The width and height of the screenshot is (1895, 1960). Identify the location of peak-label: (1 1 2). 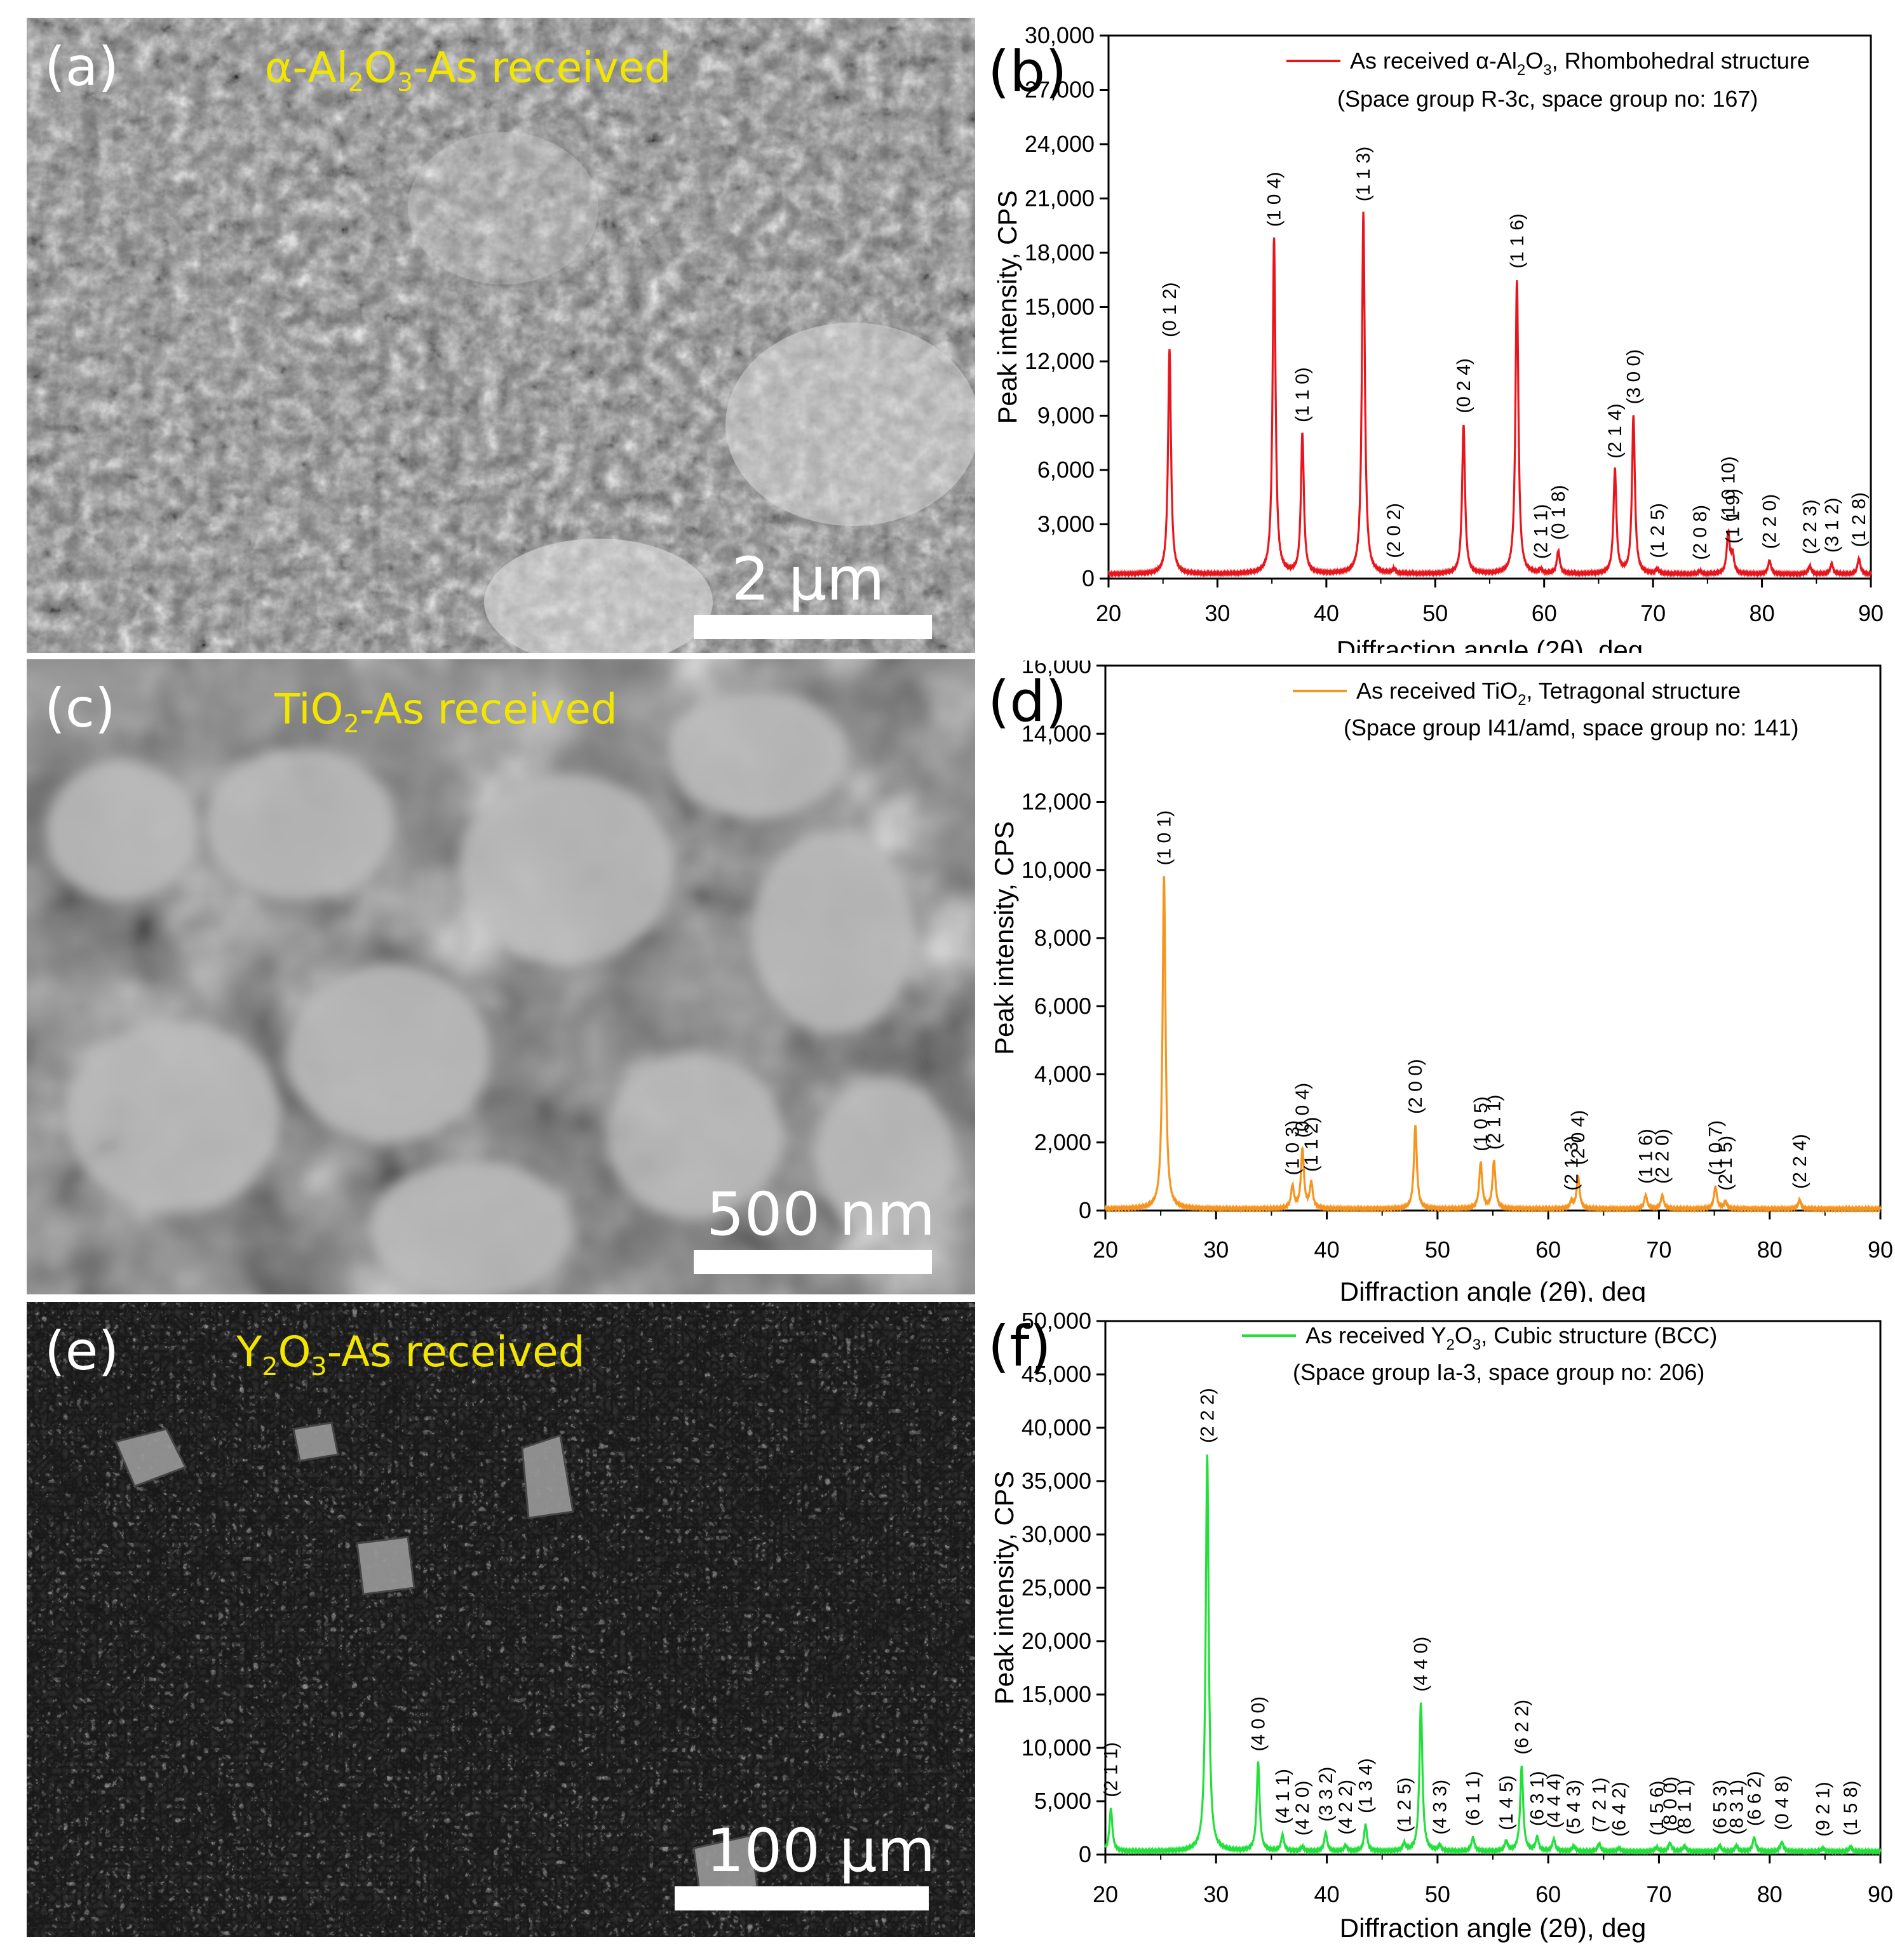
(1311, 1144).